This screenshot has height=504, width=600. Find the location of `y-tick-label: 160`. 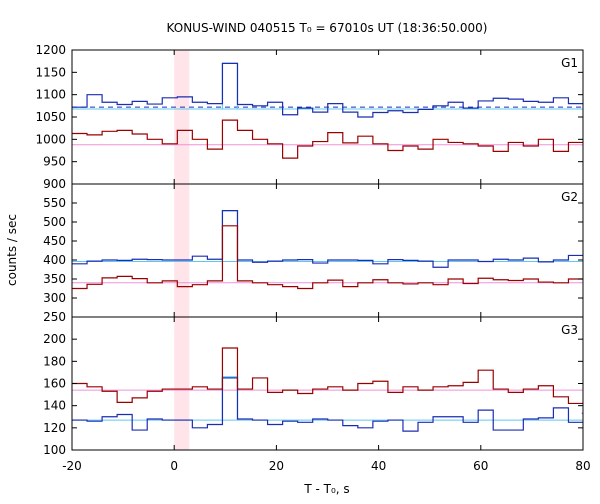

y-tick-label: 160 is located at coordinates (54, 384).